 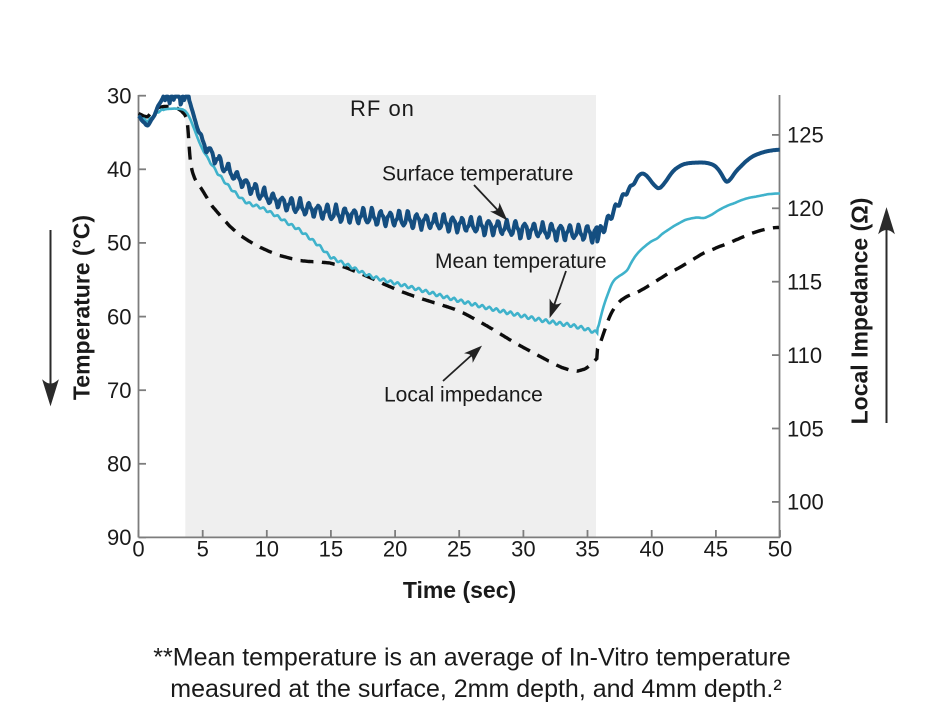 I want to click on svg-text: Local impedance, so click(x=463, y=395).